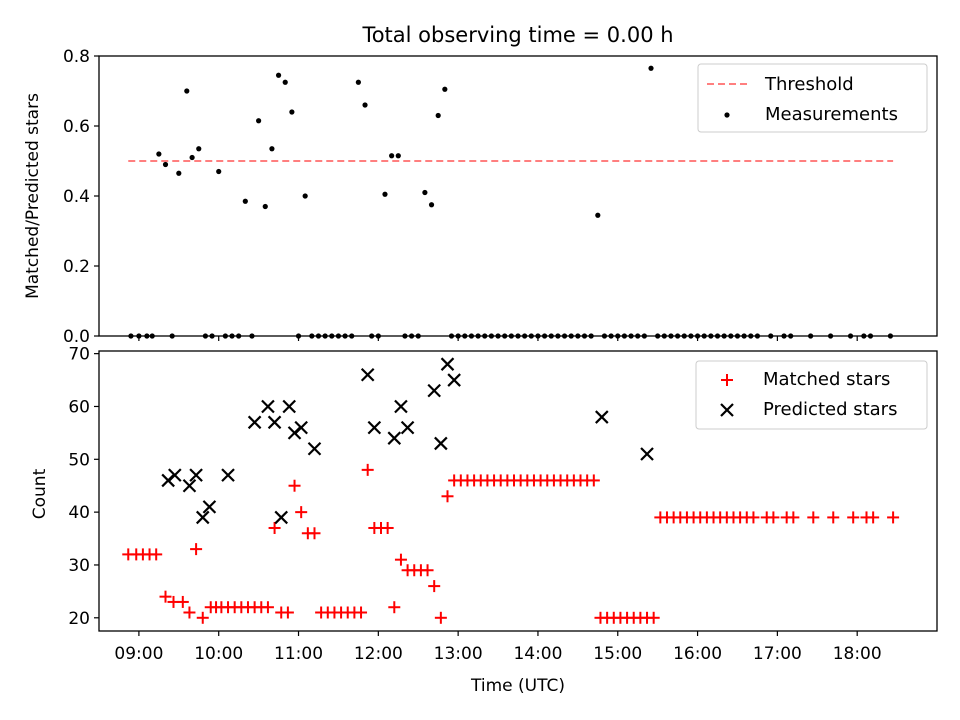 This screenshot has height=720, width=960. Describe the element at coordinates (826, 379) in the screenshot. I see `matched-legend-label: Matched stars` at that location.